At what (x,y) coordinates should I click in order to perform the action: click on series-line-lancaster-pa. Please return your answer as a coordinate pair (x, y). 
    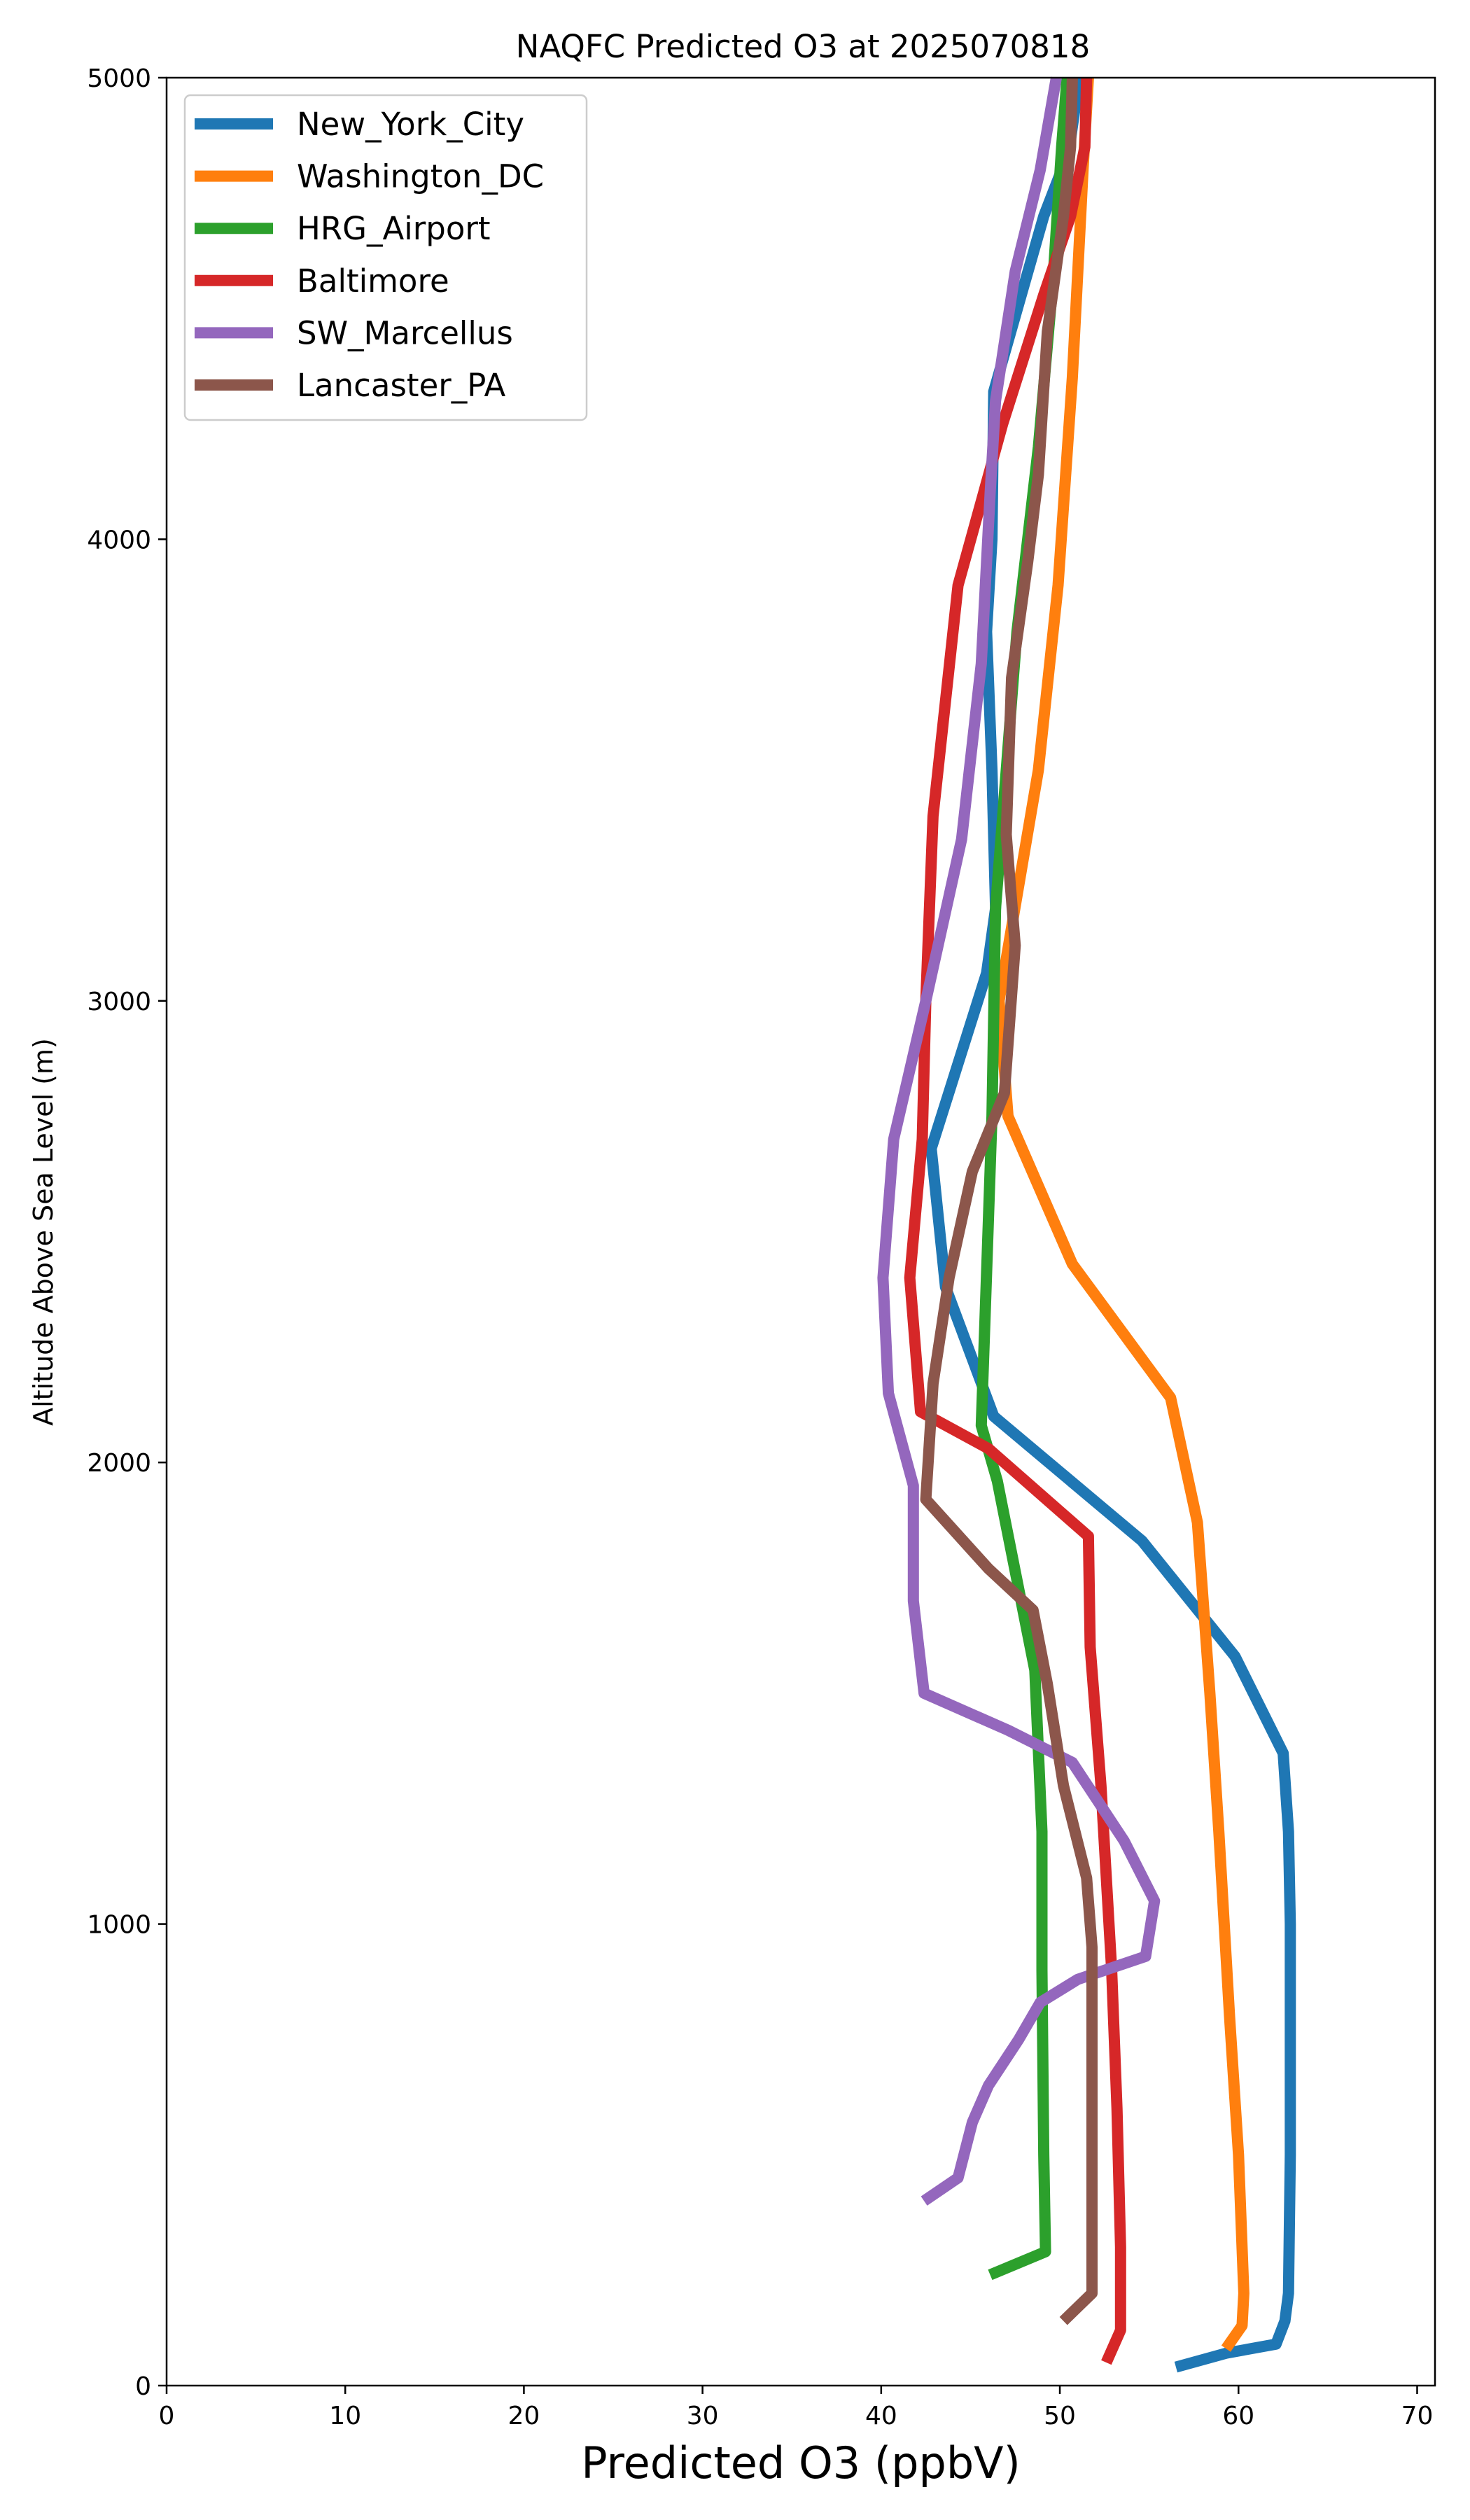
    Looking at the image, I should click on (1009, 1201).